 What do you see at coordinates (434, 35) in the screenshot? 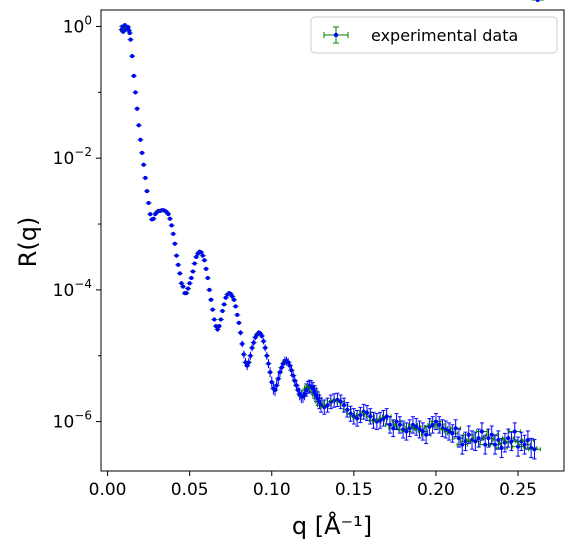
I see `legend: experimental data` at bounding box center [434, 35].